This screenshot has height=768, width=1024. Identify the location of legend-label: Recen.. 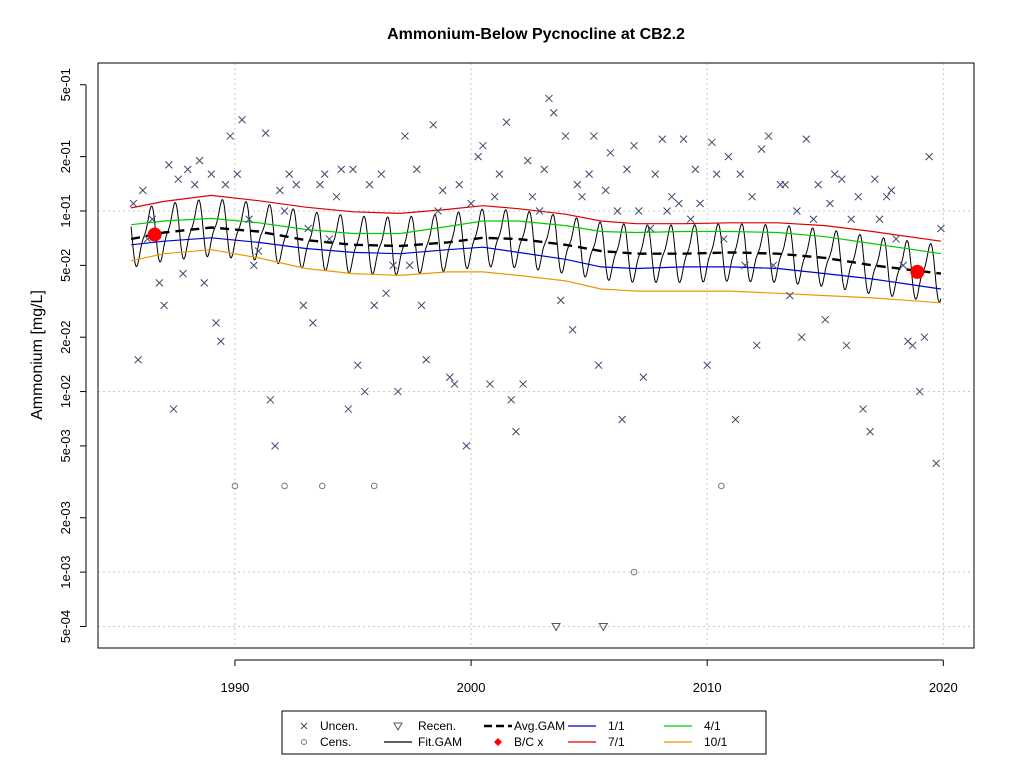
(437, 726).